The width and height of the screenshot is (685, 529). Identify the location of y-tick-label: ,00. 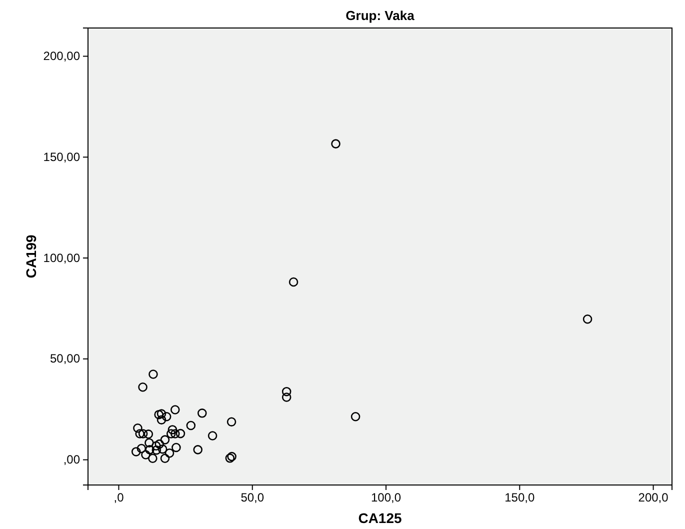
(71, 459).